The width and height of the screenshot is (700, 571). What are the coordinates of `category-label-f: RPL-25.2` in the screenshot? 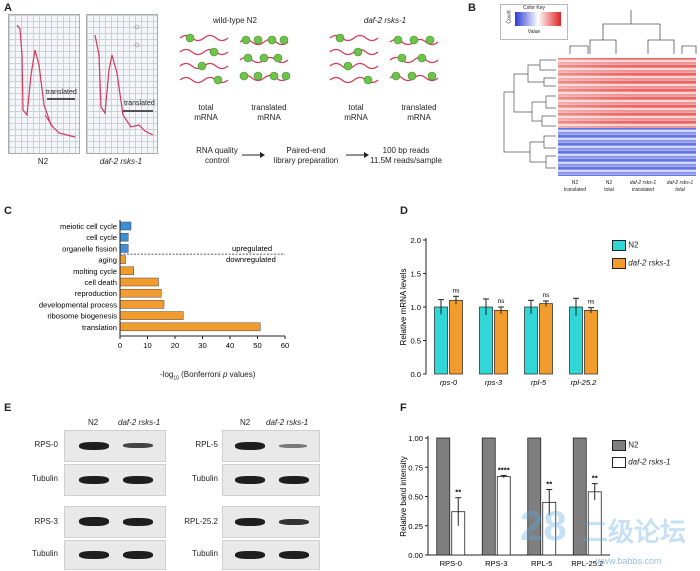 It's located at (587, 563).